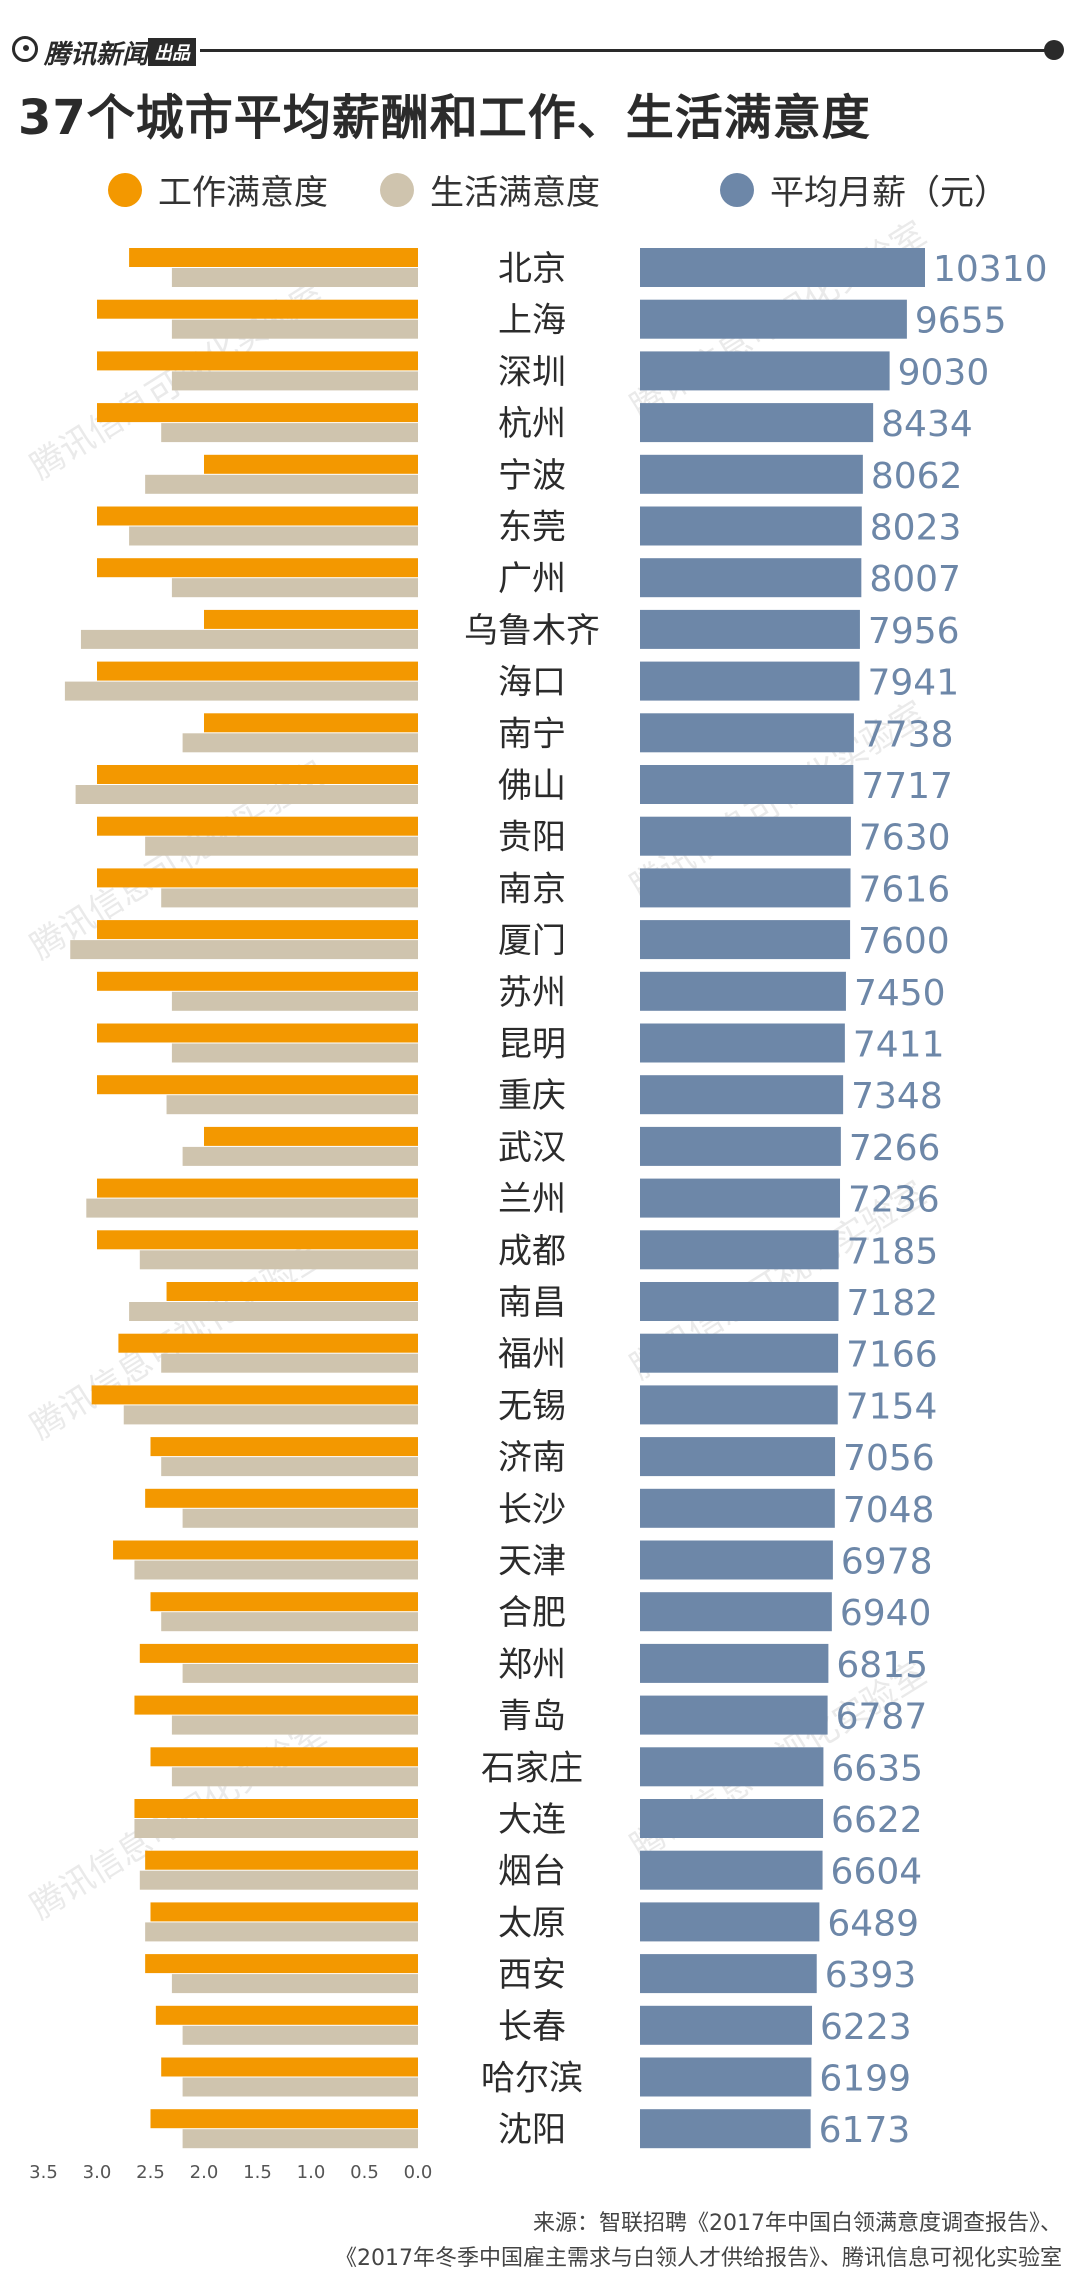 This screenshot has width=1080, height=2287. What do you see at coordinates (532, 734) in the screenshot?
I see `city-label: 南宁` at bounding box center [532, 734].